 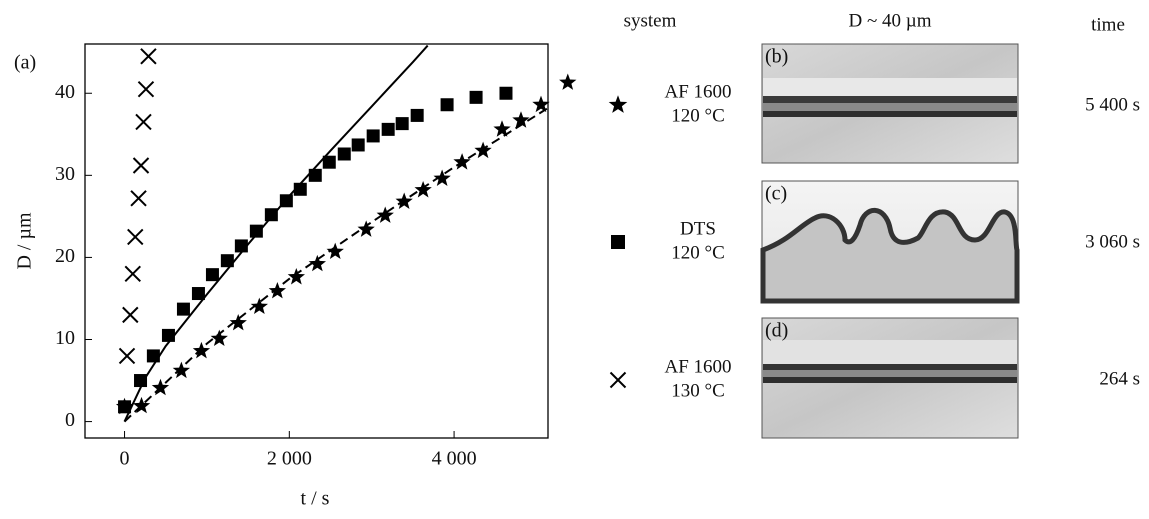 I want to click on x-tick-label: 2 000, so click(x=289, y=459).